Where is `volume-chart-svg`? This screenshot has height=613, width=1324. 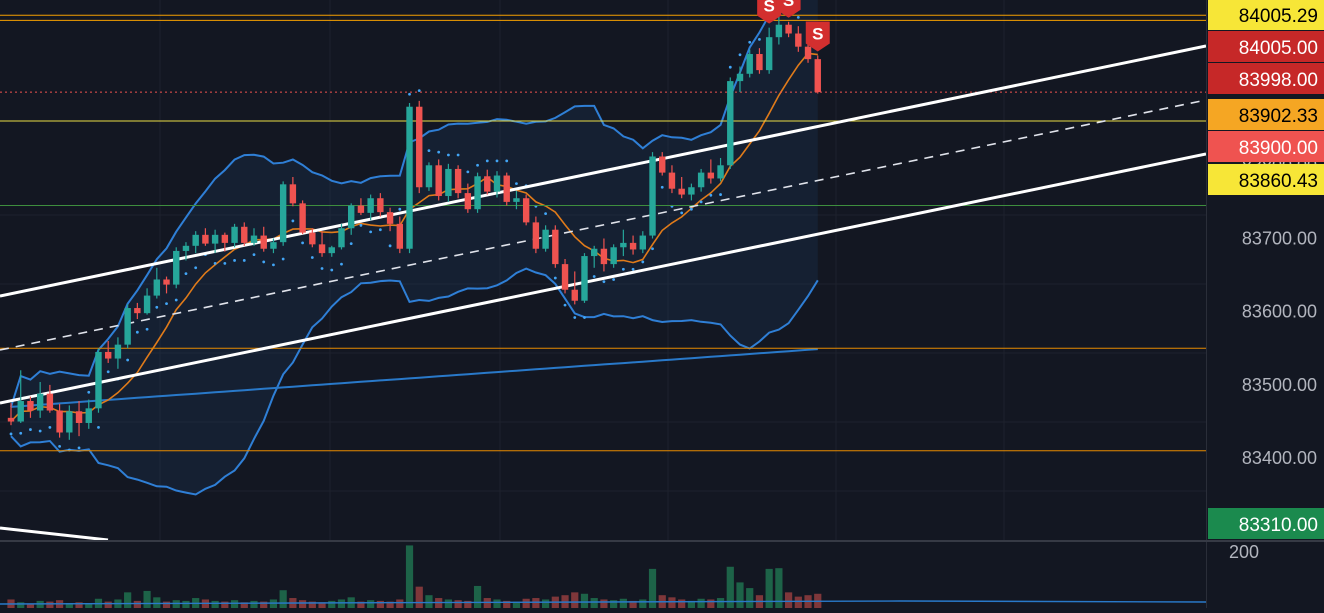 volume-chart-svg is located at coordinates (603, 576).